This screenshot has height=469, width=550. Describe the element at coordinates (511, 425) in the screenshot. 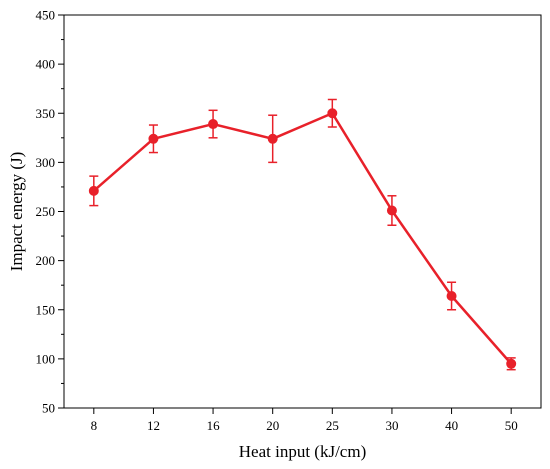

I see `x-tick-label: 50` at that location.